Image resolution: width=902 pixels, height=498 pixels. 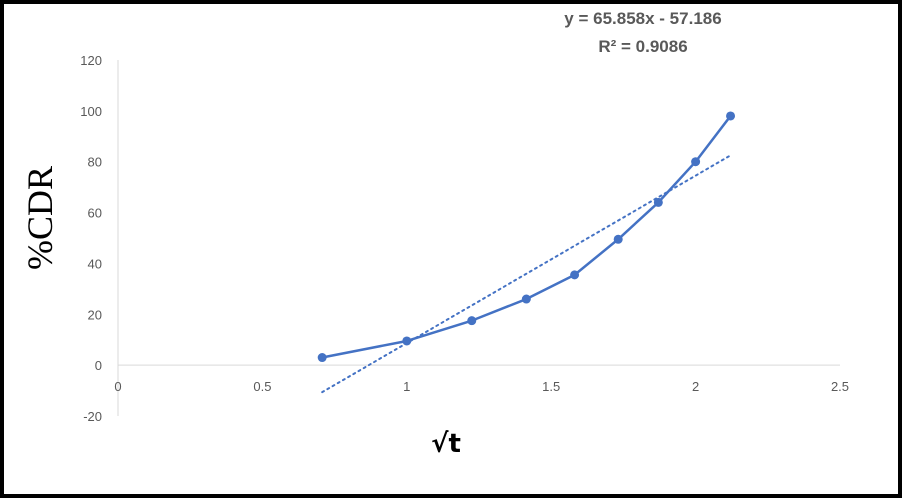 I want to click on trendline-r2: R² = 0.9086, so click(x=642, y=46).